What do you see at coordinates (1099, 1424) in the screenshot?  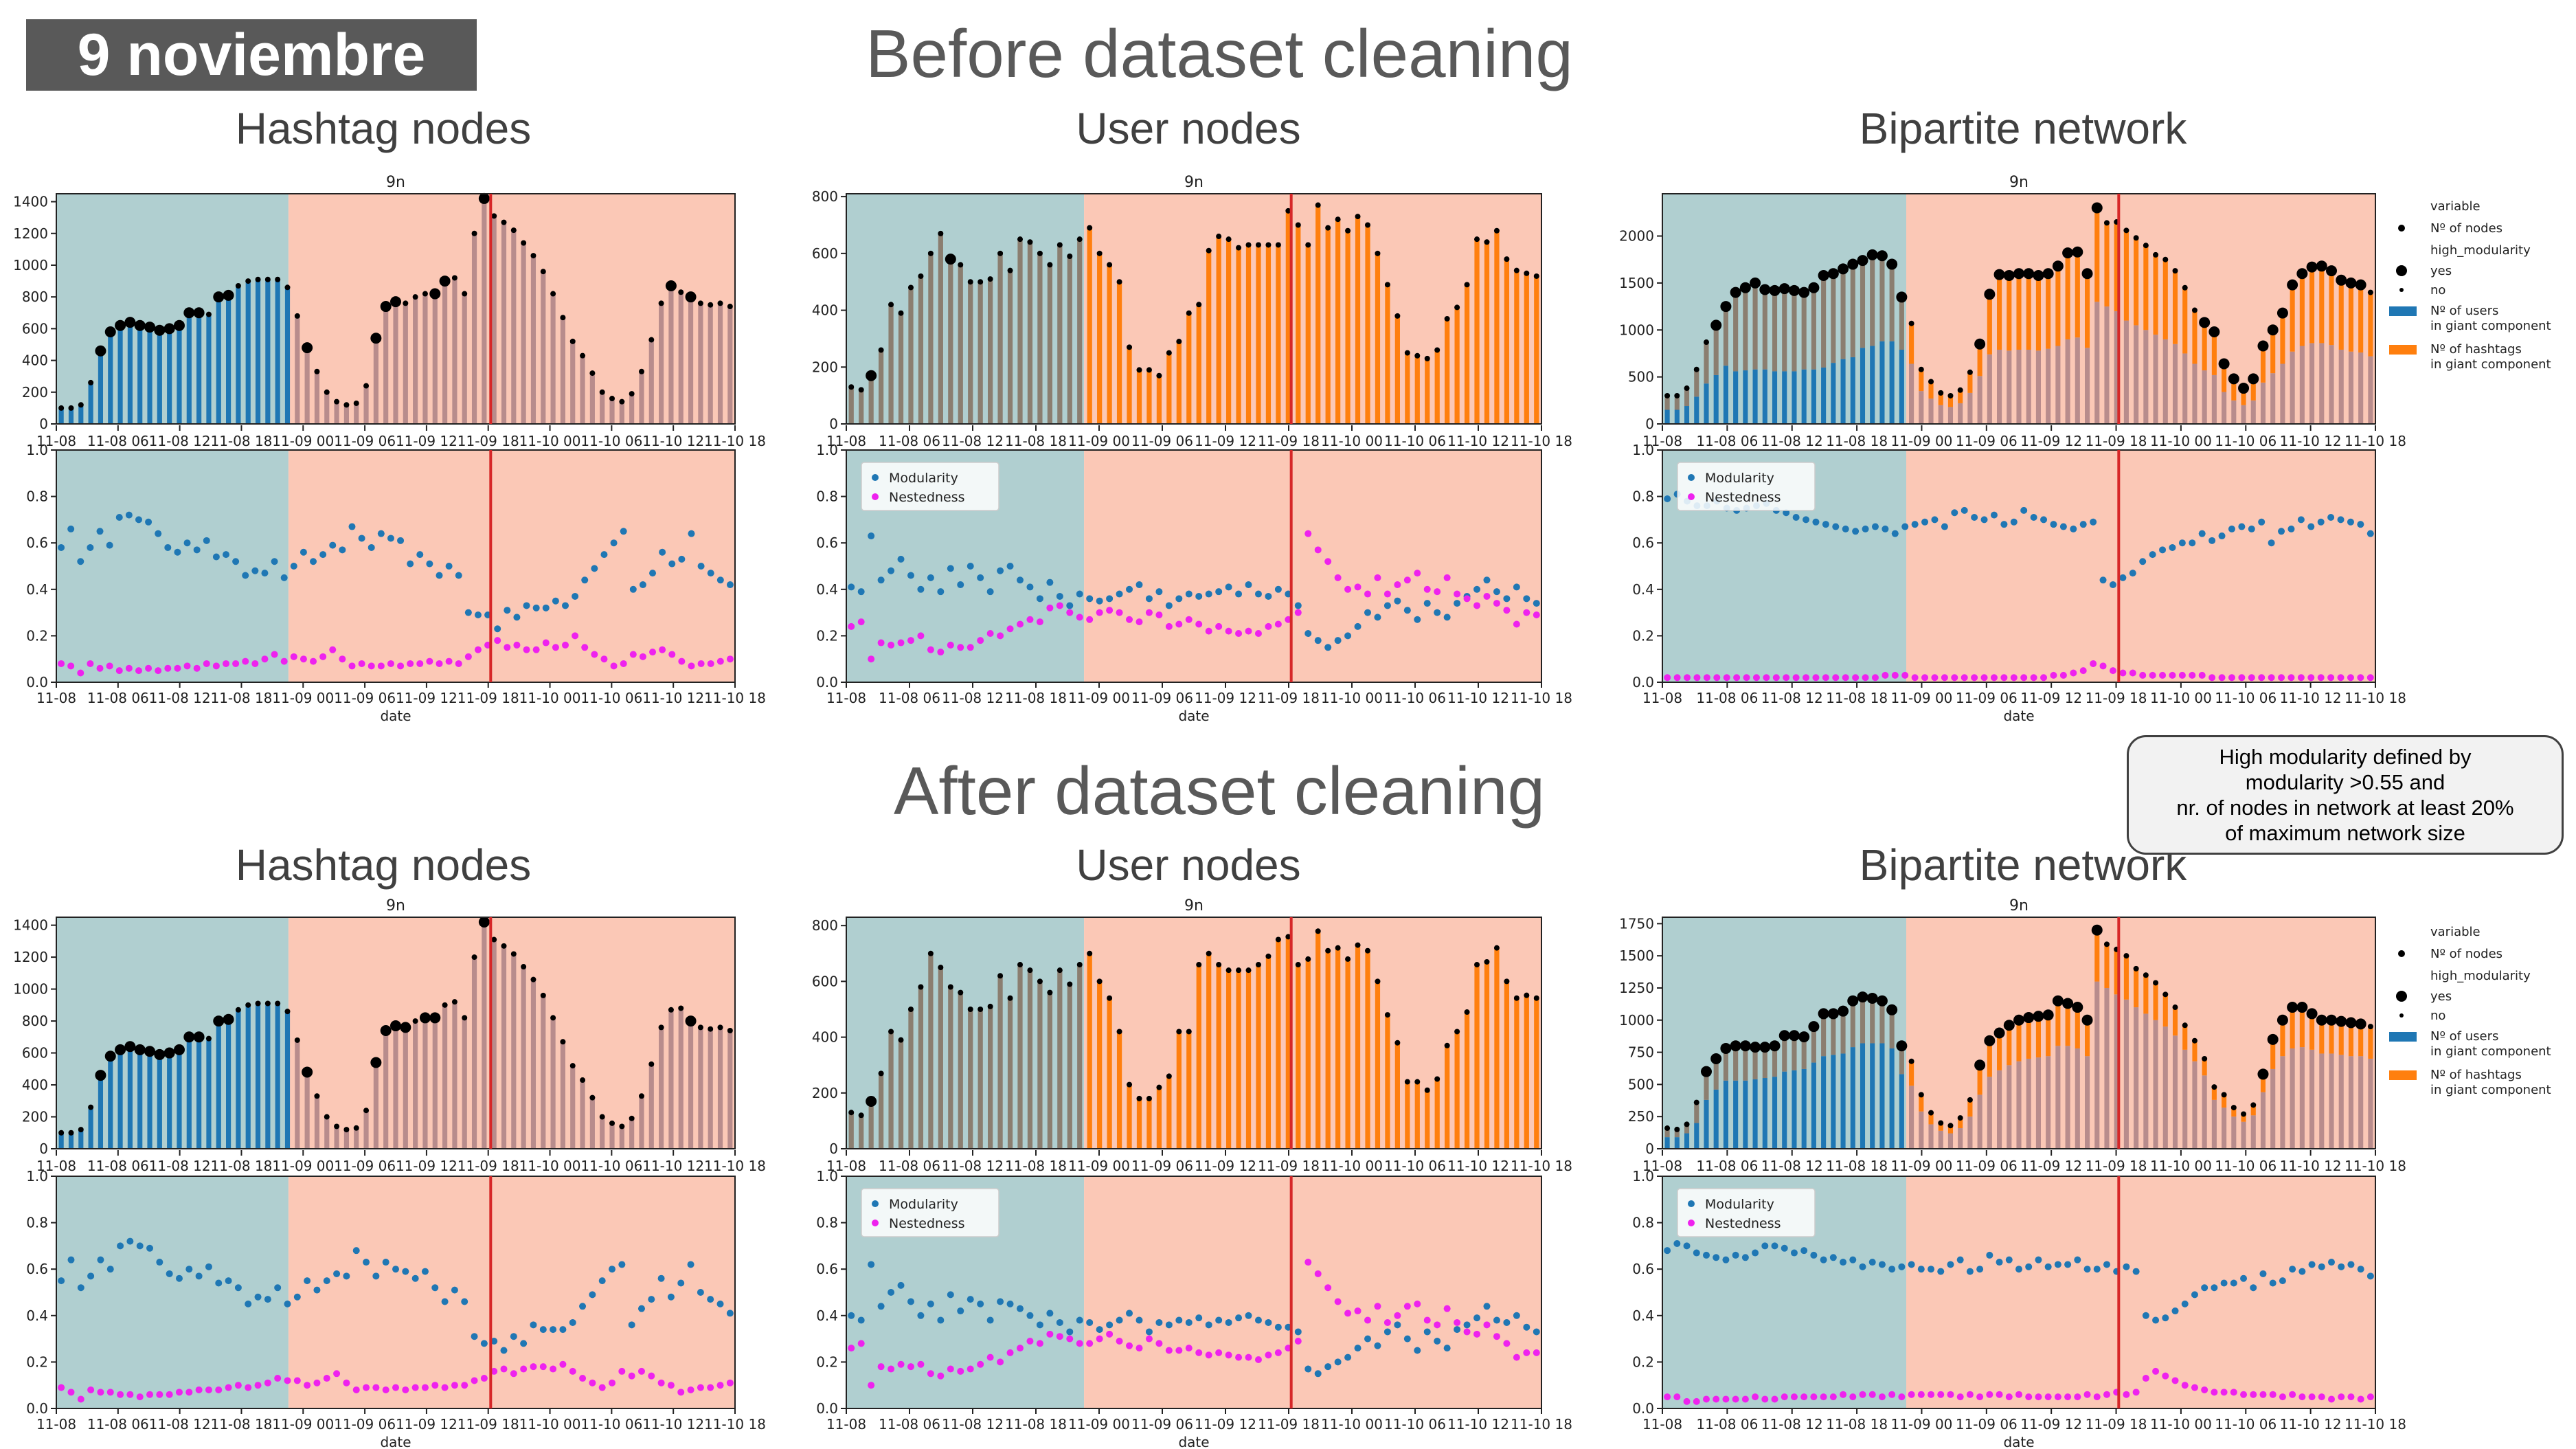 I see `after-user-mod-xtick-label: 11-09 00` at bounding box center [1099, 1424].